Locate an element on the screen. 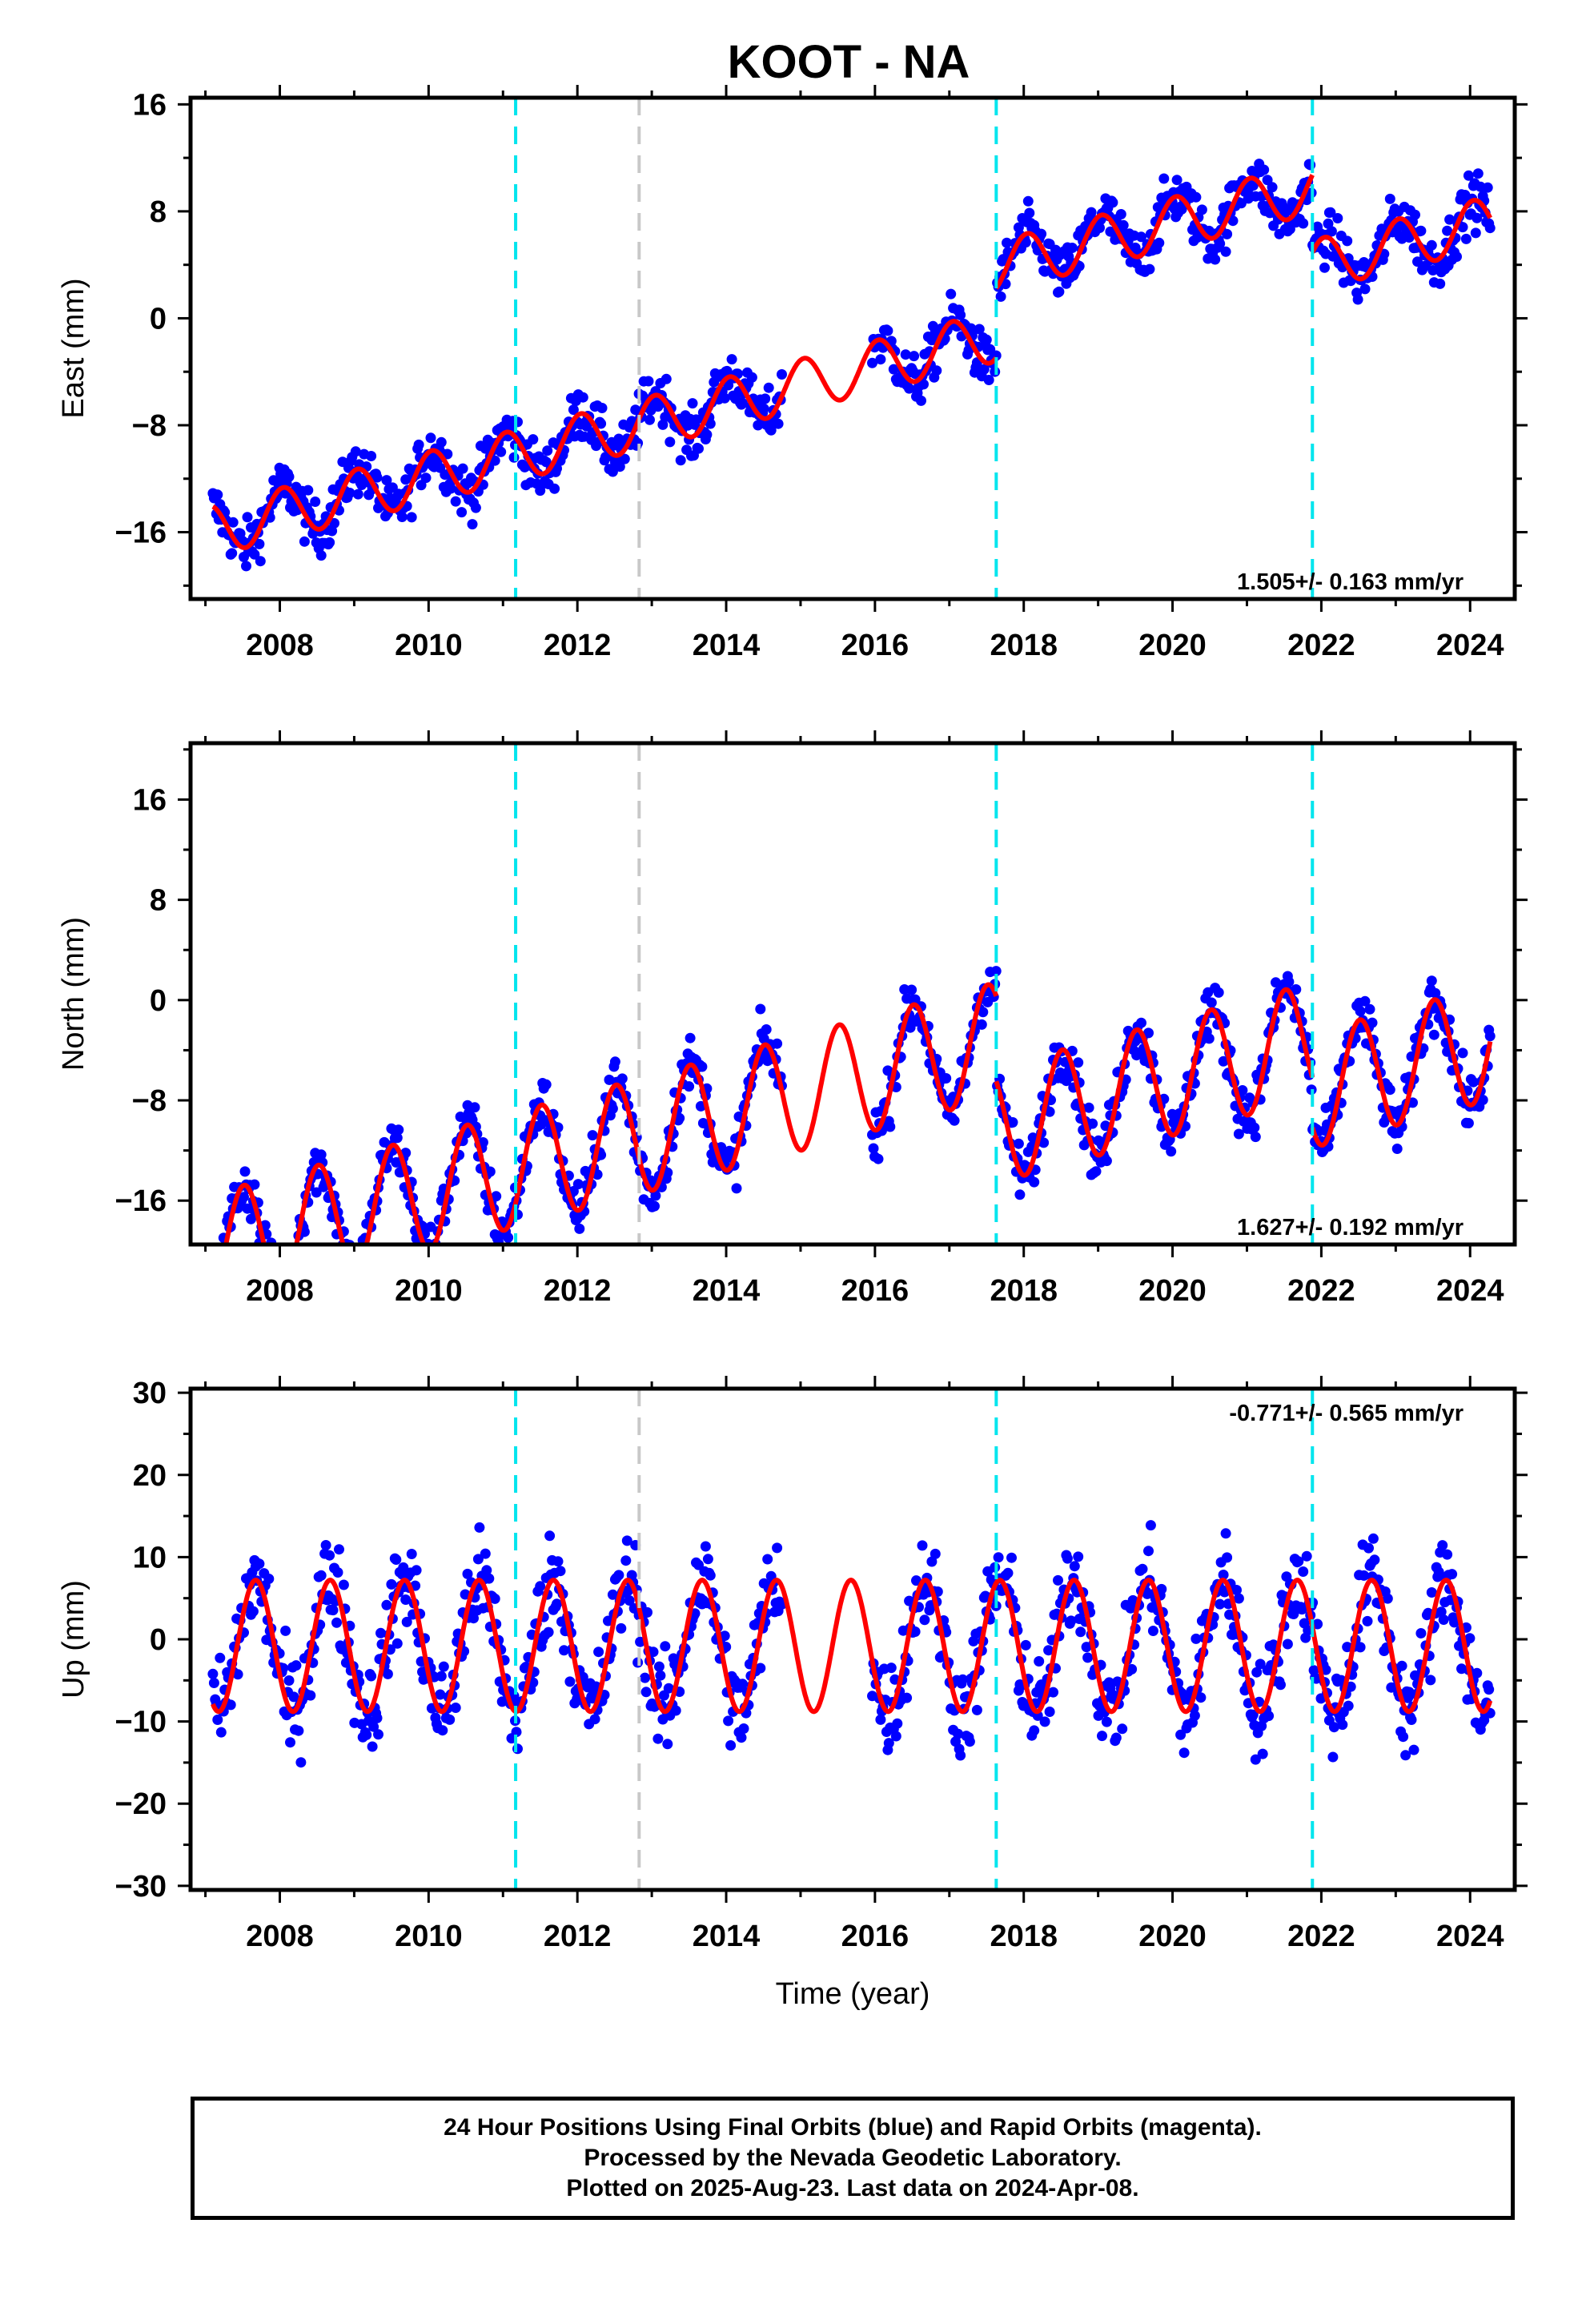  model-curve is located at coordinates (1154, 232).